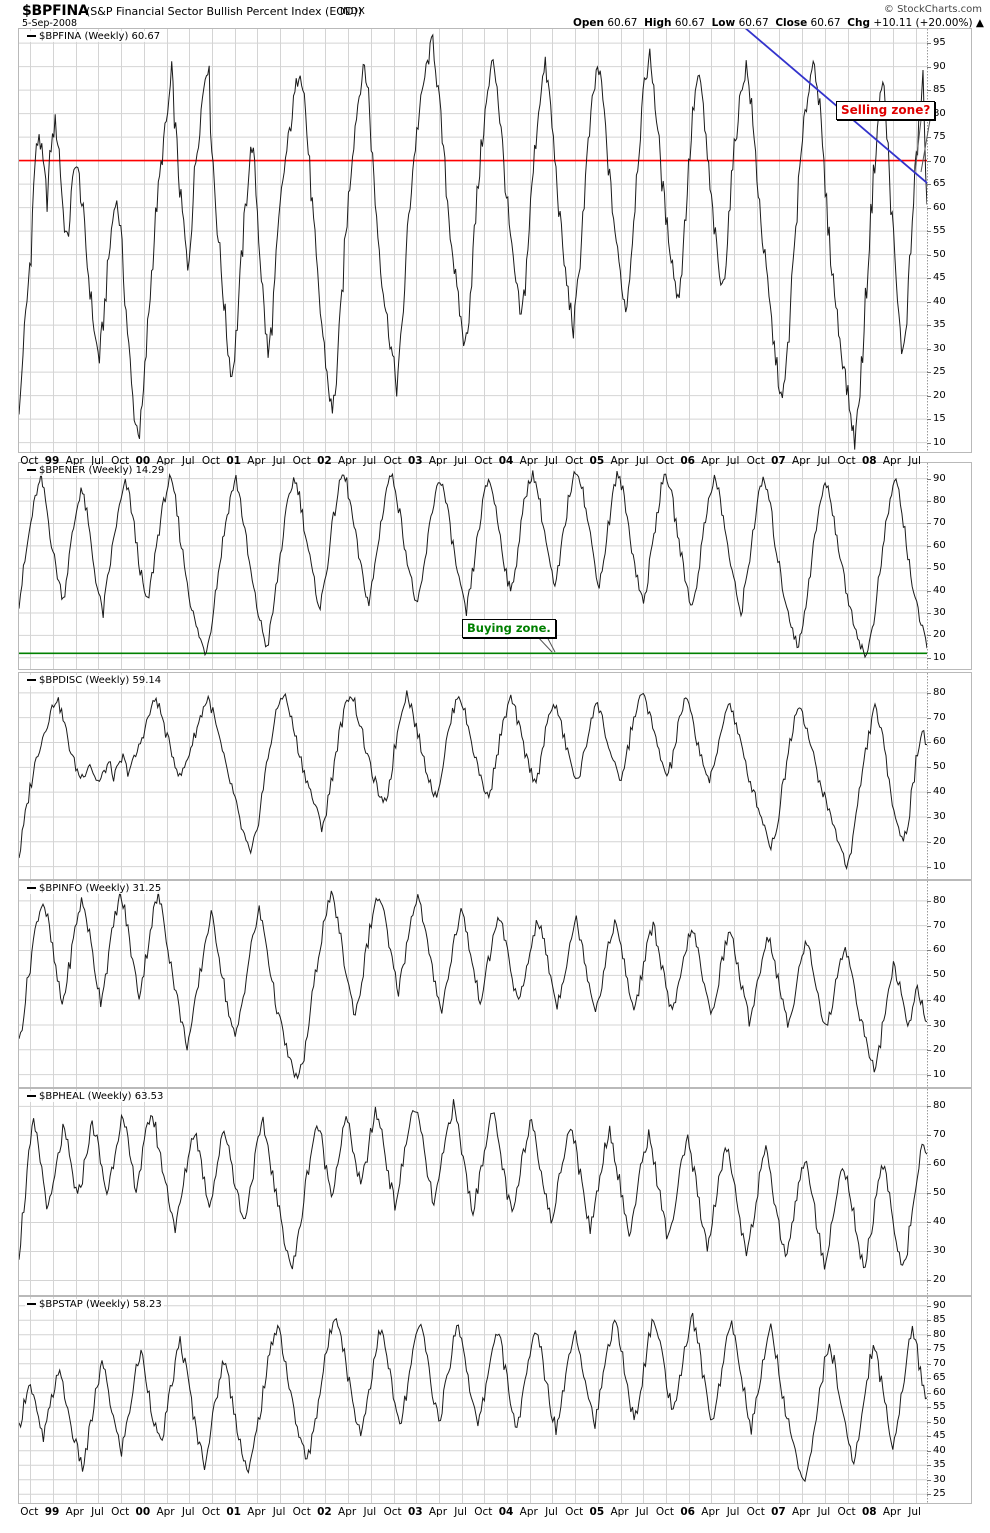 The image size is (990, 1533). I want to click on x-tick-label: 03, so click(415, 461).